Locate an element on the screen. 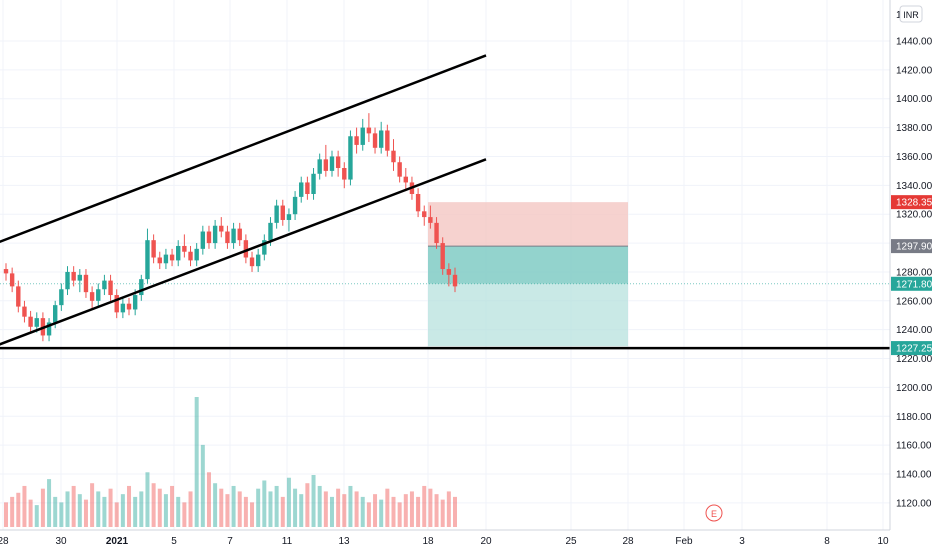 This screenshot has height=555, width=932. y-tick-label: 1340.00 is located at coordinates (914, 186).